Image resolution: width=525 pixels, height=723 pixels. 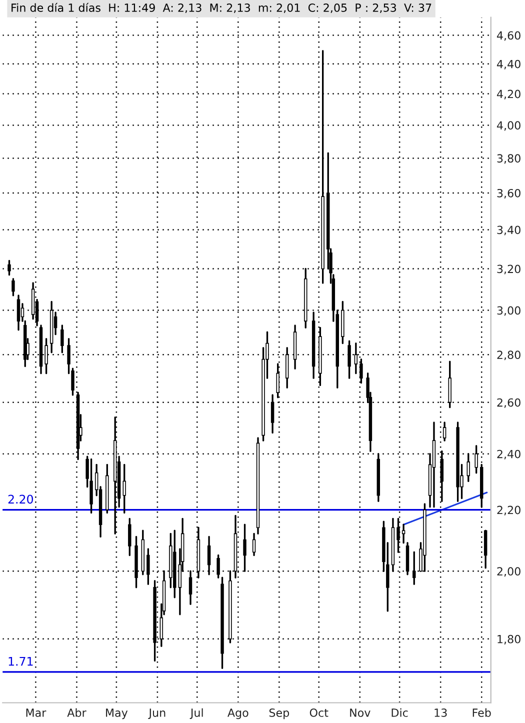 I want to click on x-tick-label: Dic, so click(x=400, y=712).